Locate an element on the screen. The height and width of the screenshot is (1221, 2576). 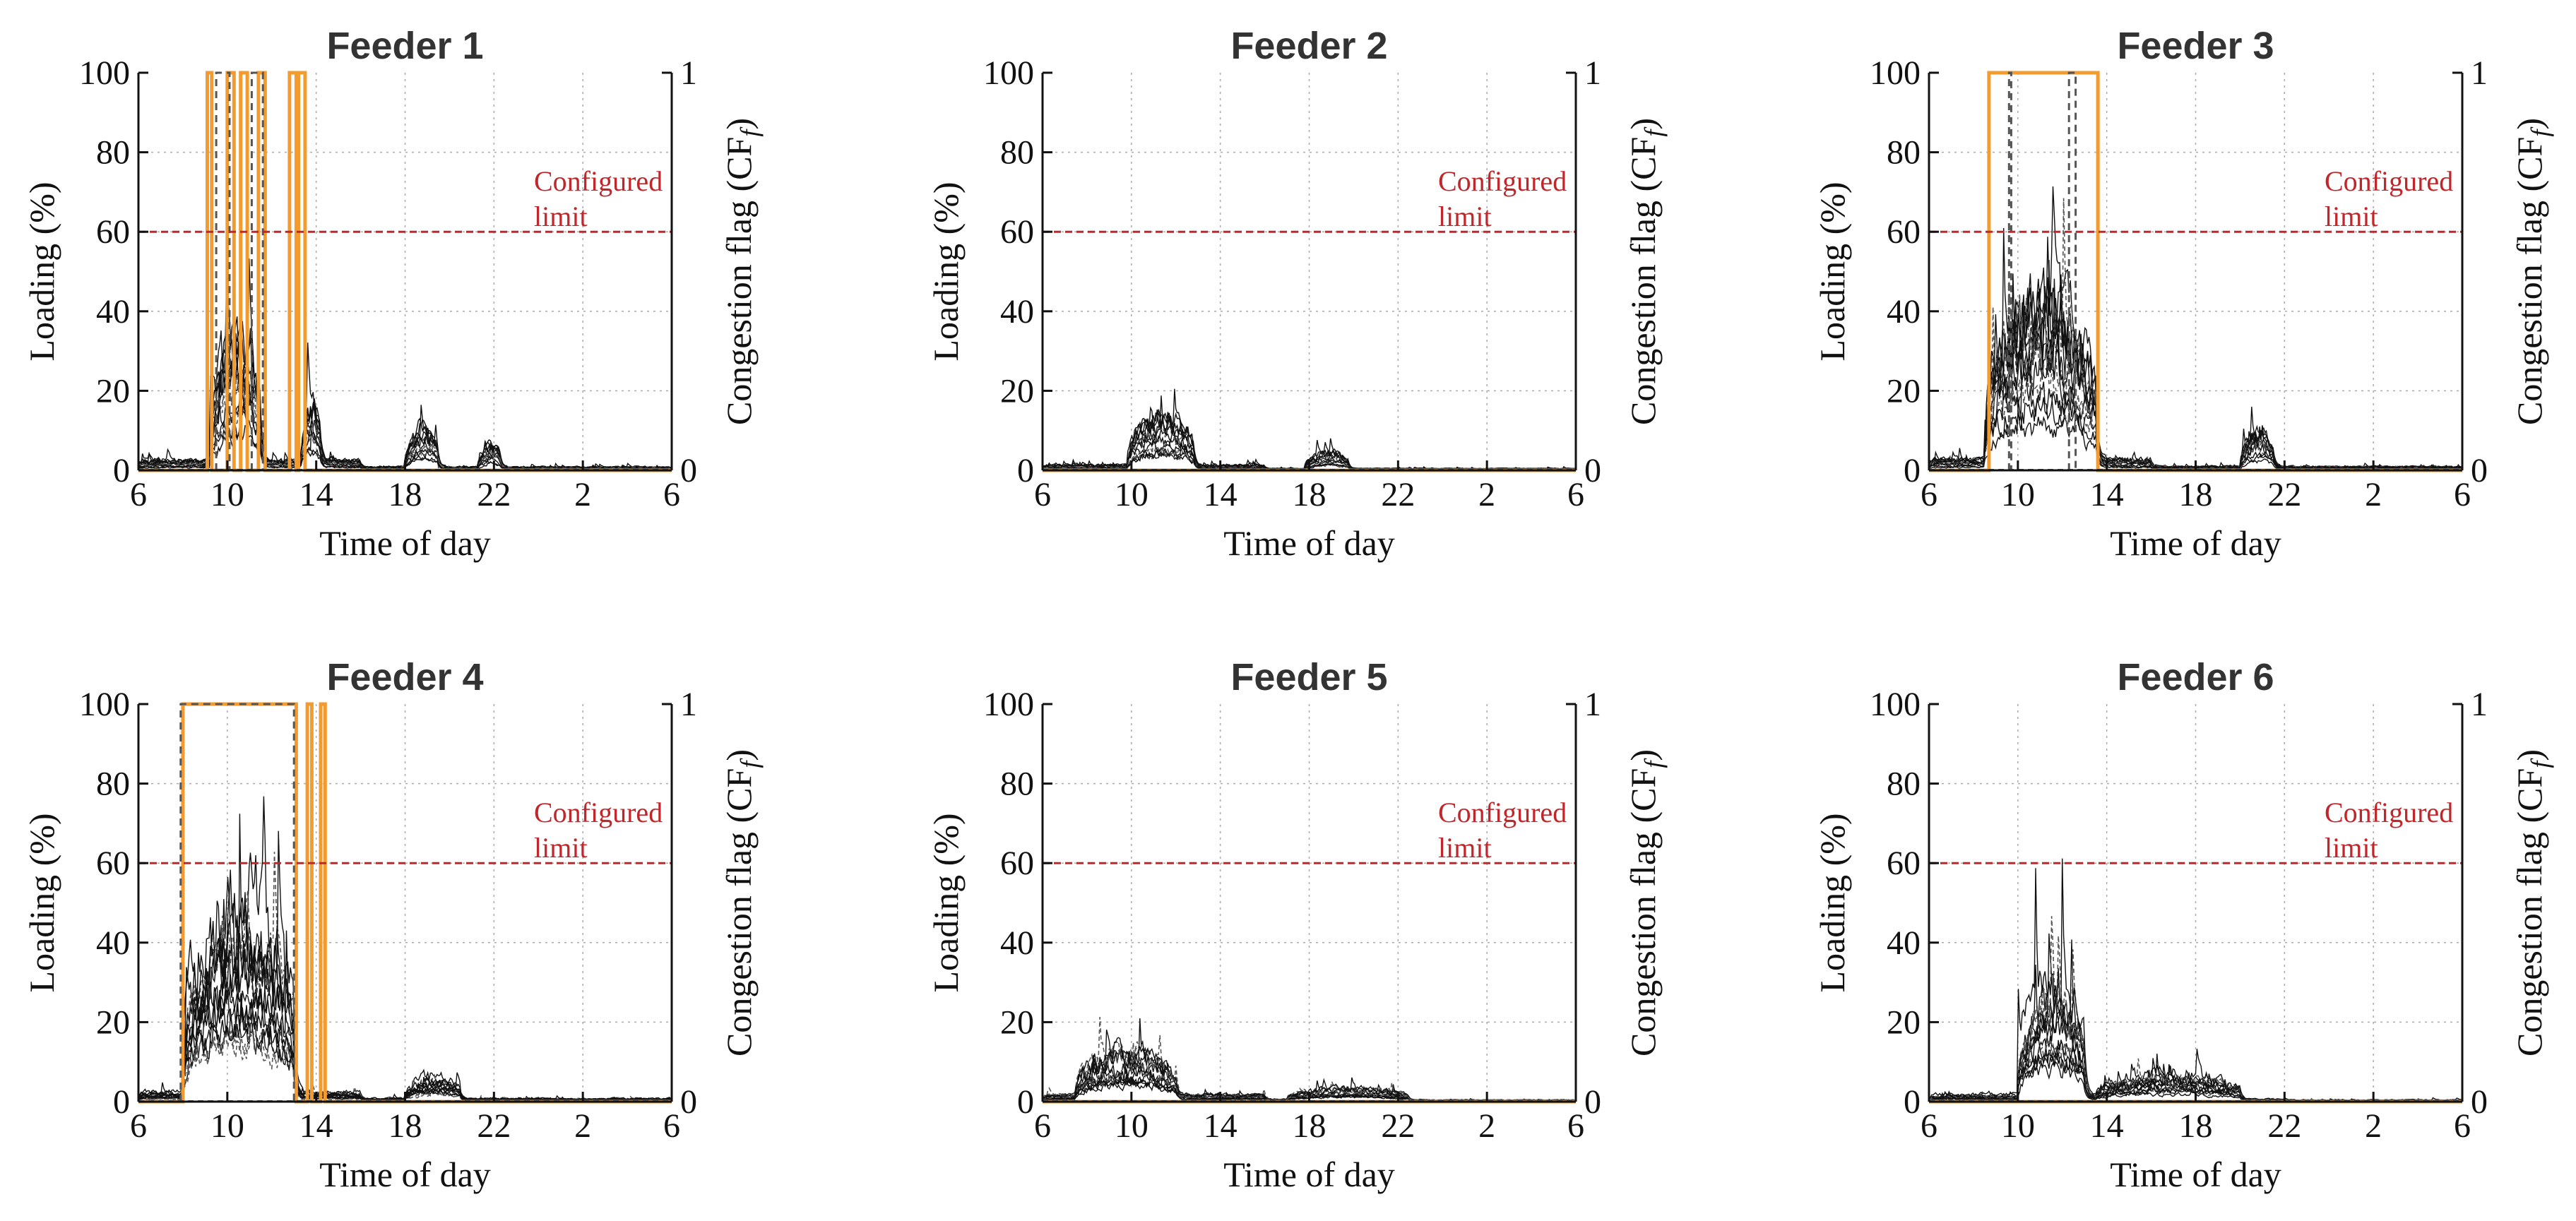
panel-title: Feeder 1 is located at coordinates (404, 46).